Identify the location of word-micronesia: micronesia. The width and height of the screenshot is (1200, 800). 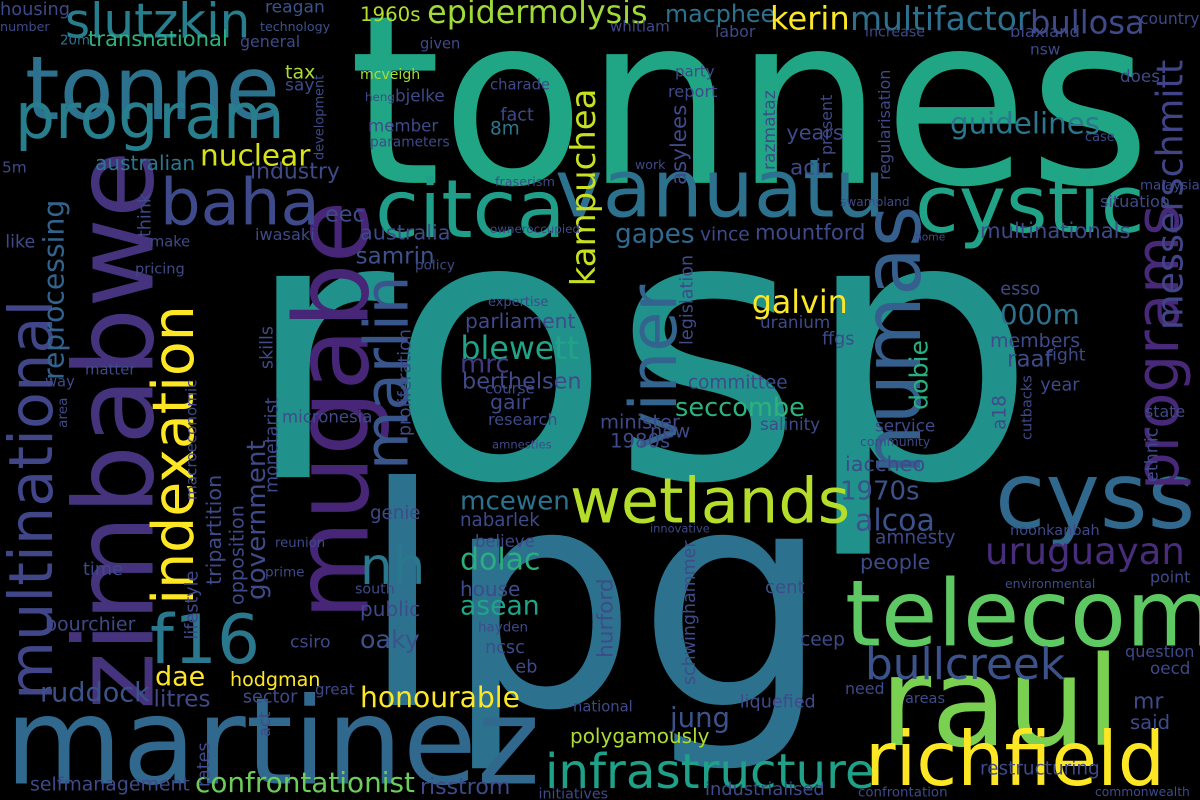
(327, 417).